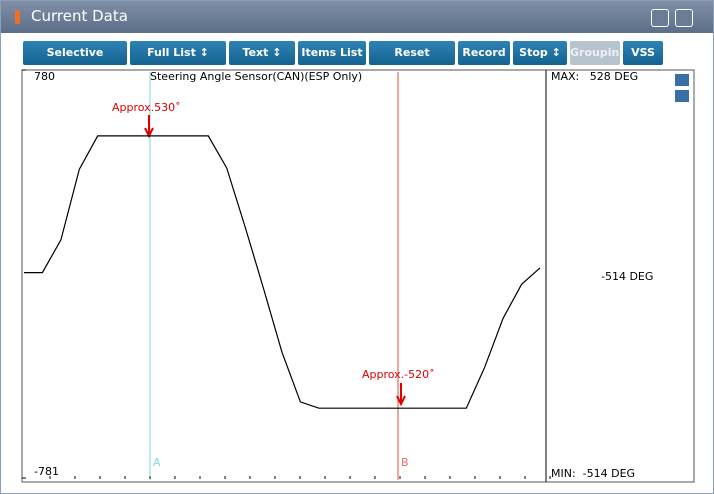 The height and width of the screenshot is (494, 714). What do you see at coordinates (262, 53) in the screenshot?
I see `toolbar-button: Text ↕` at bounding box center [262, 53].